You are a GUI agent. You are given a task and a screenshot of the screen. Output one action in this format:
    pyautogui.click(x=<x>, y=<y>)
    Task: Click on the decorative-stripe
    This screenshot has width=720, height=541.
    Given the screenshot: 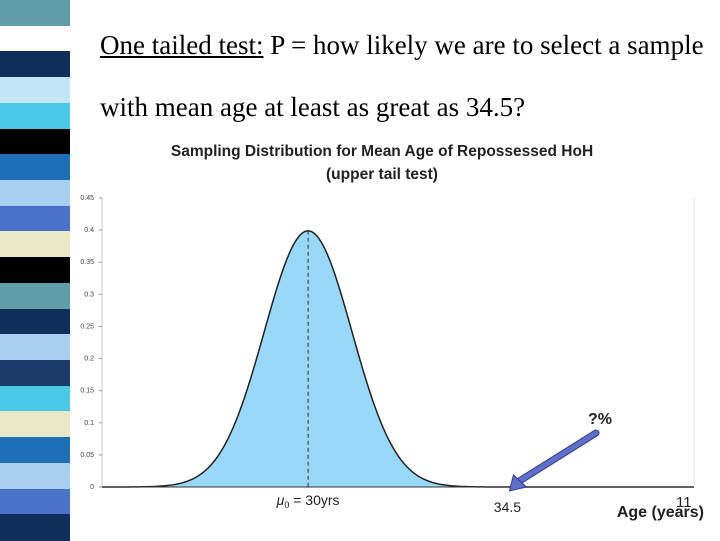 What is the action you would take?
    pyautogui.click(x=35, y=270)
    